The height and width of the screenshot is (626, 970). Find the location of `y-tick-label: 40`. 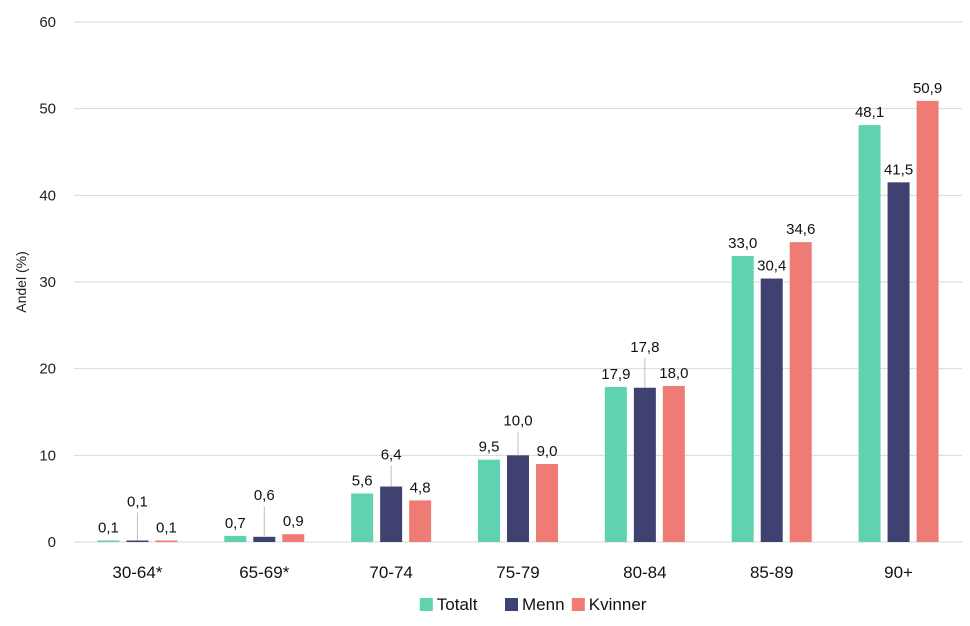

y-tick-label: 40 is located at coordinates (47, 195).